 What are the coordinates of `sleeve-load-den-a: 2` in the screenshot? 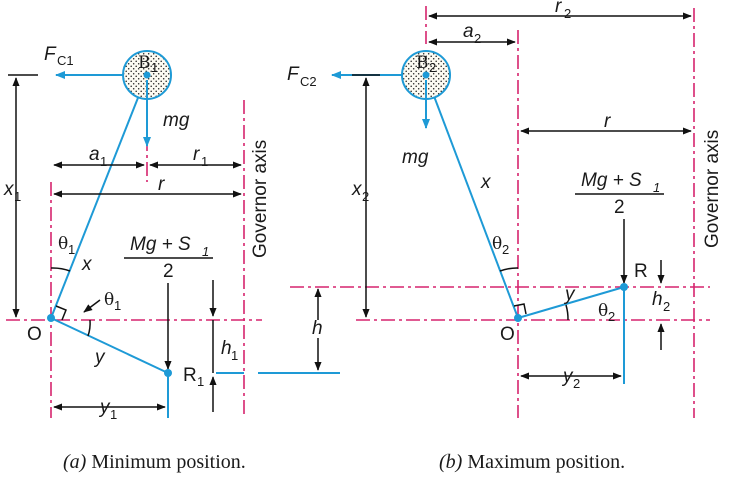 It's located at (168, 271).